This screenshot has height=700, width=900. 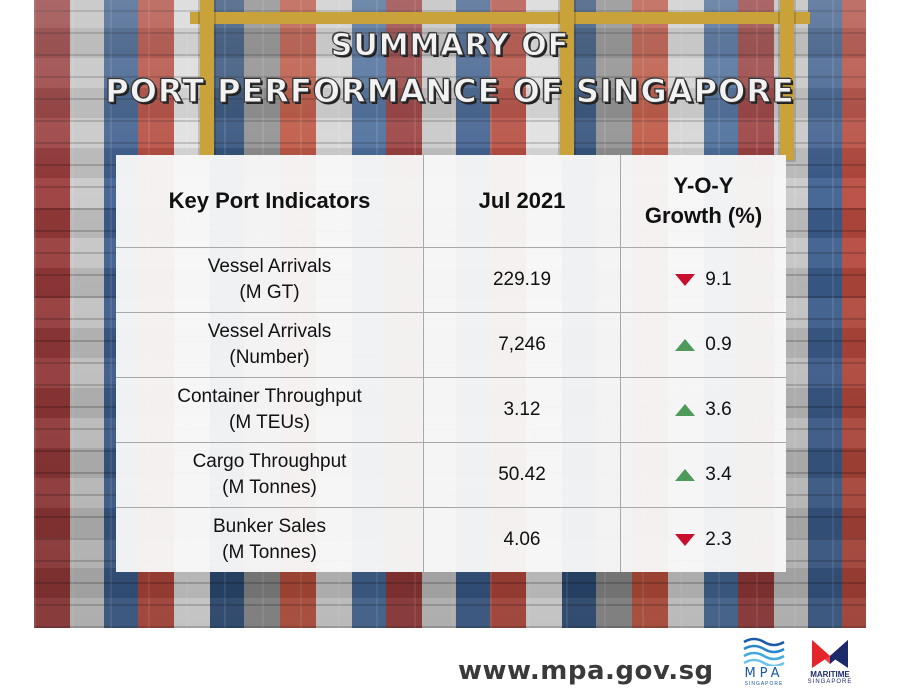 I want to click on indicator-name: Container Throughput, so click(x=269, y=397).